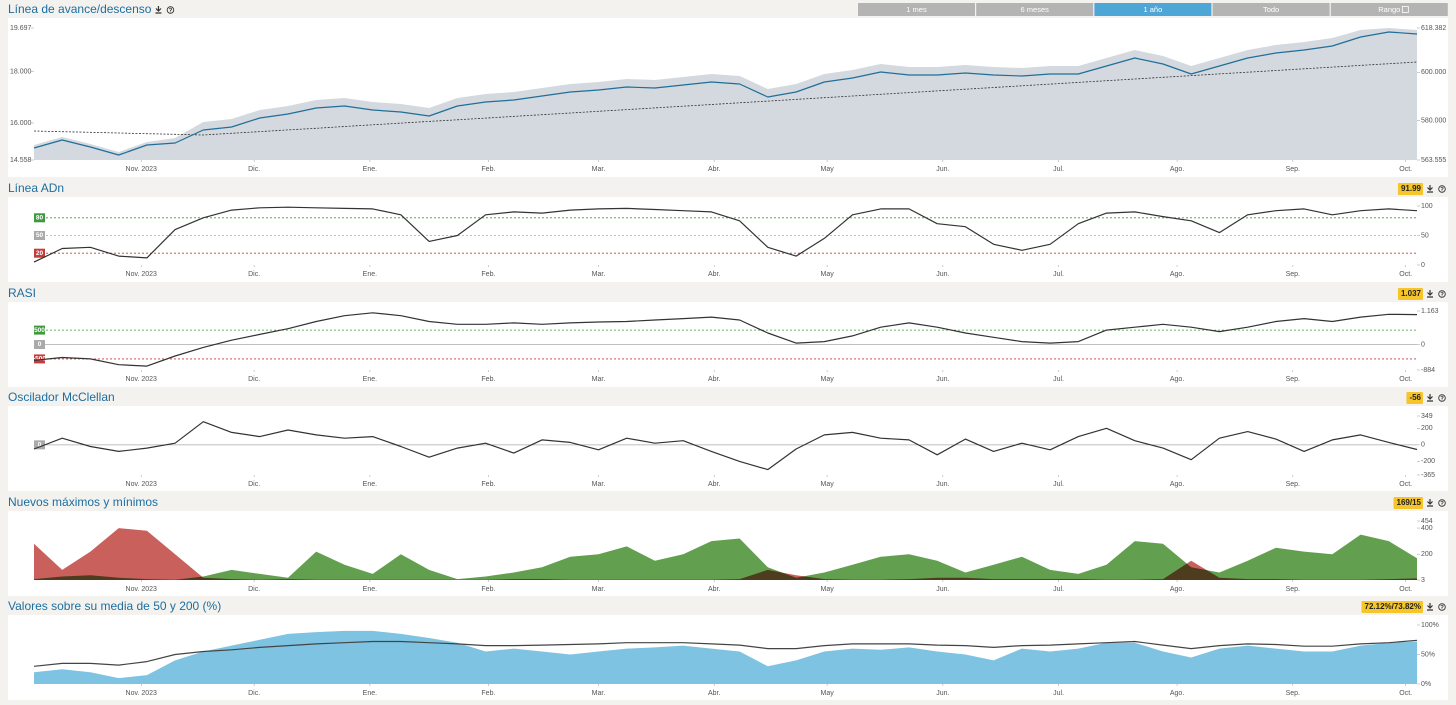 The height and width of the screenshot is (705, 1456). What do you see at coordinates (728, 448) in the screenshot?
I see `panel` at bounding box center [728, 448].